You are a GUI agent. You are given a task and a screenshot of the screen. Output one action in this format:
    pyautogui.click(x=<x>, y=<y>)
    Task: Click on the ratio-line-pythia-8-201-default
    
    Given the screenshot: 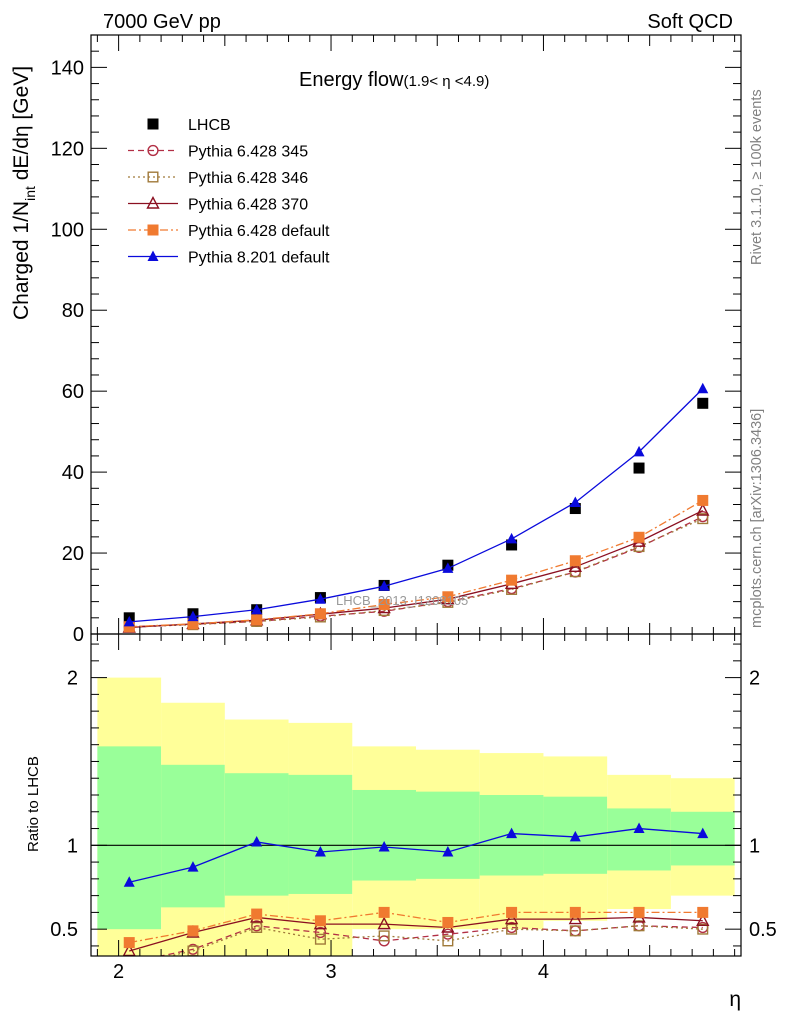 What is the action you would take?
    pyautogui.click(x=416, y=855)
    